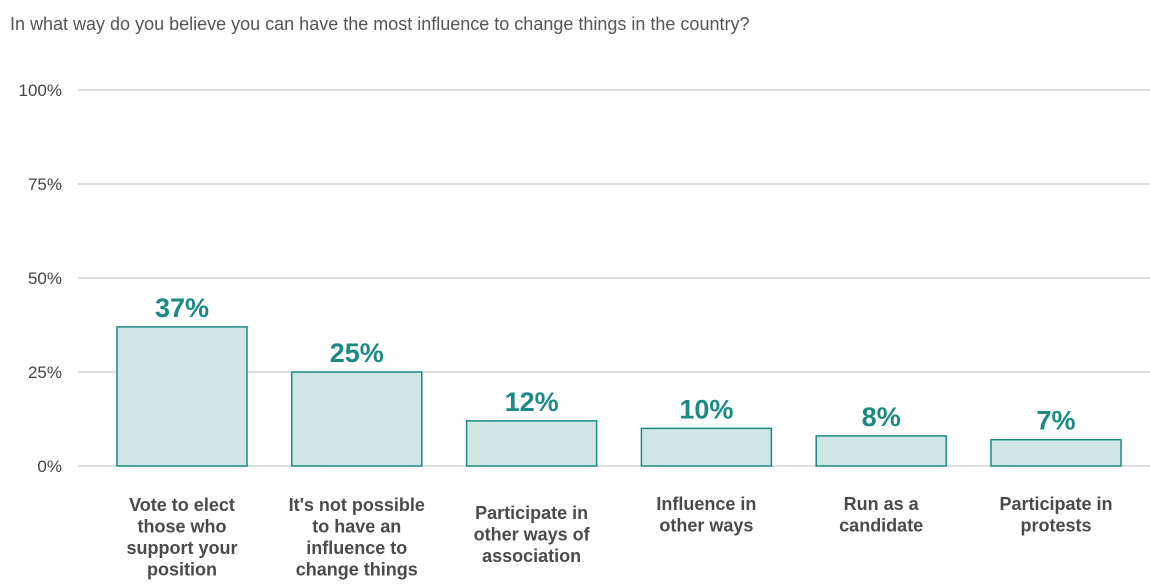 Image resolution: width=1150 pixels, height=585 pixels. Describe the element at coordinates (182, 527) in the screenshot. I see `category-label: those who` at that location.